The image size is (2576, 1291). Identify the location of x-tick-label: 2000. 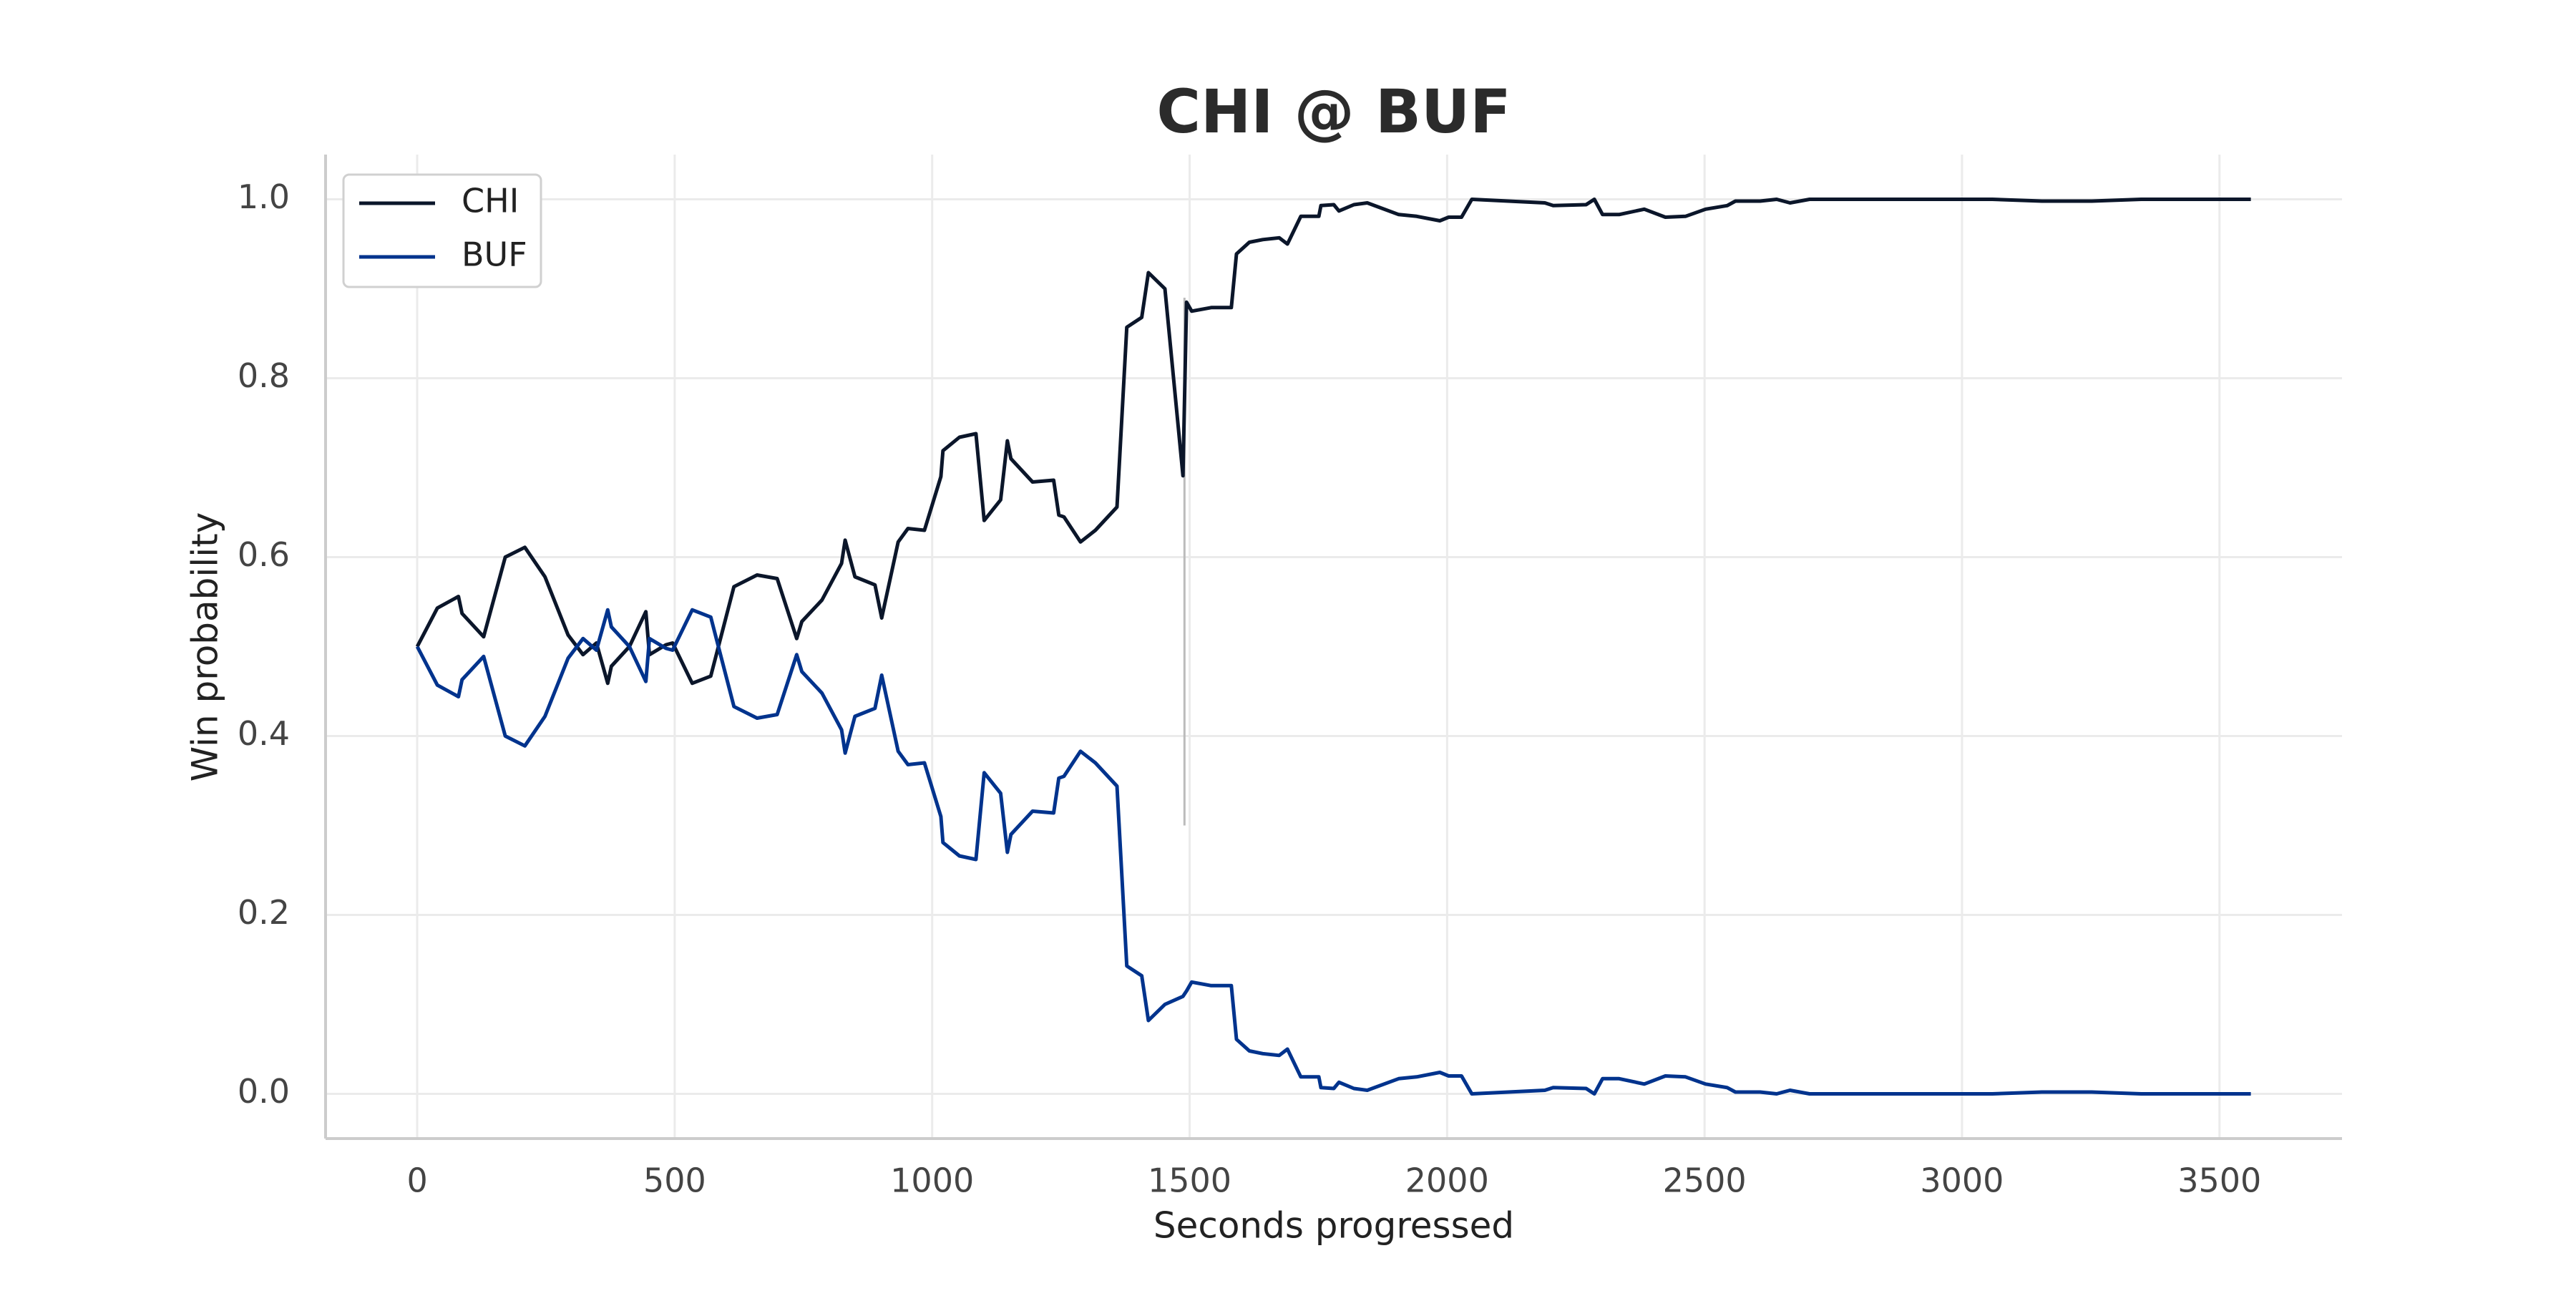
(1447, 1180).